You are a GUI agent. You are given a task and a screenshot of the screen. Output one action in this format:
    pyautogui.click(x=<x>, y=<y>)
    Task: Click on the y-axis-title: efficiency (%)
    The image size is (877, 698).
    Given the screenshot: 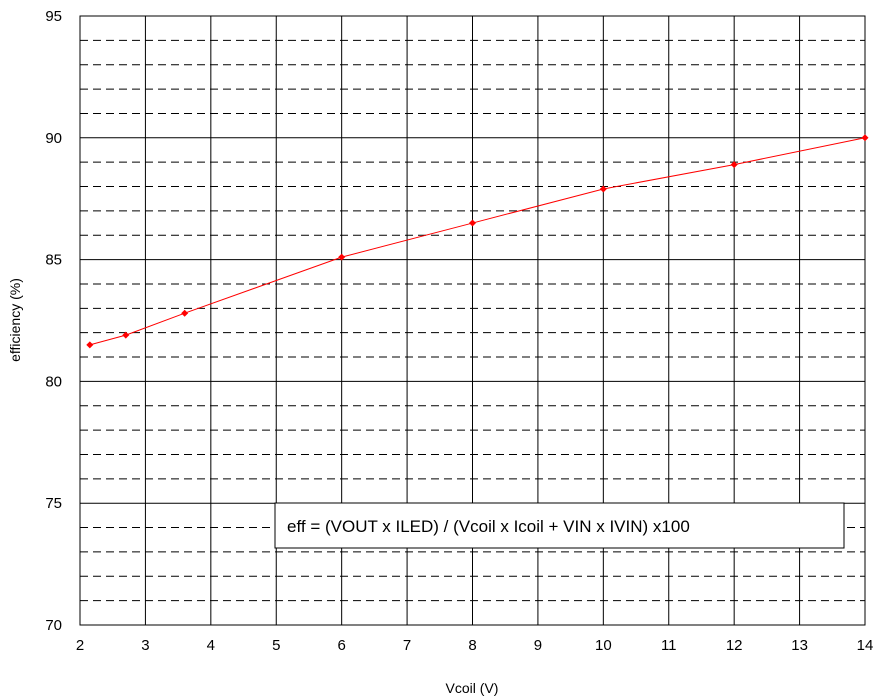 What is the action you would take?
    pyautogui.click(x=15, y=320)
    